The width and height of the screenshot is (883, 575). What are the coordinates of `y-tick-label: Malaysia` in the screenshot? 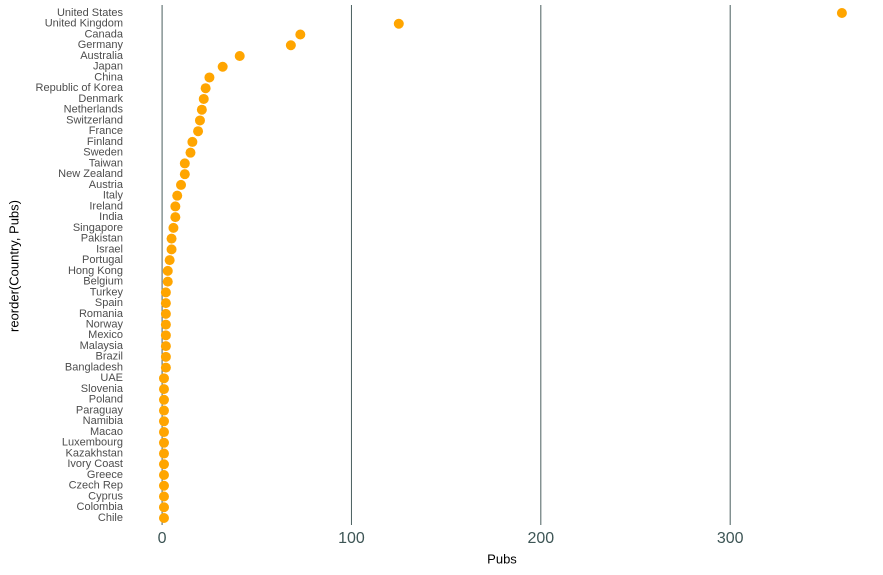 It's located at (102, 346).